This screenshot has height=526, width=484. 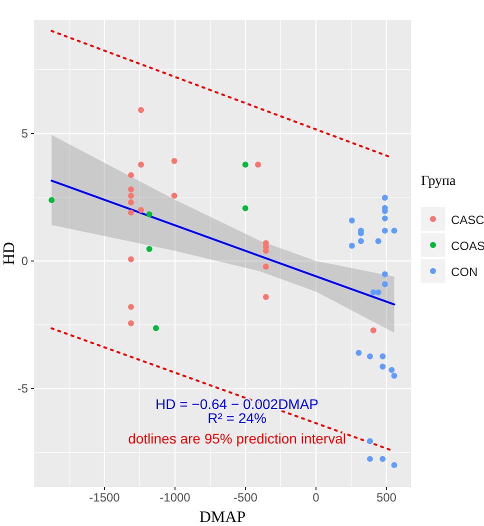 What do you see at coordinates (464, 272) in the screenshot?
I see `legend-label: CON` at bounding box center [464, 272].